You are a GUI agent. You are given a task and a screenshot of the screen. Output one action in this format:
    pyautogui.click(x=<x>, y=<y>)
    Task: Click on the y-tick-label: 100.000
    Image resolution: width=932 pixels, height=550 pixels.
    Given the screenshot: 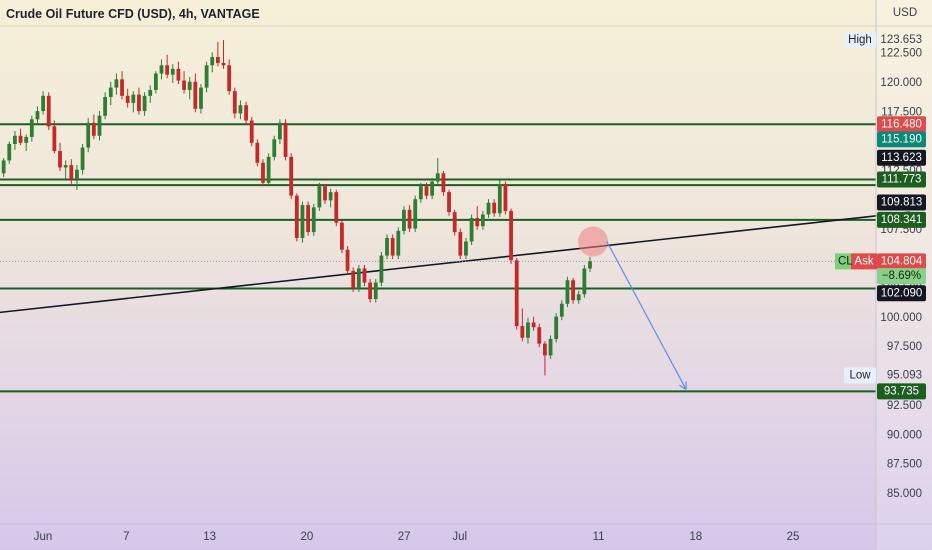 What is the action you would take?
    pyautogui.click(x=901, y=318)
    